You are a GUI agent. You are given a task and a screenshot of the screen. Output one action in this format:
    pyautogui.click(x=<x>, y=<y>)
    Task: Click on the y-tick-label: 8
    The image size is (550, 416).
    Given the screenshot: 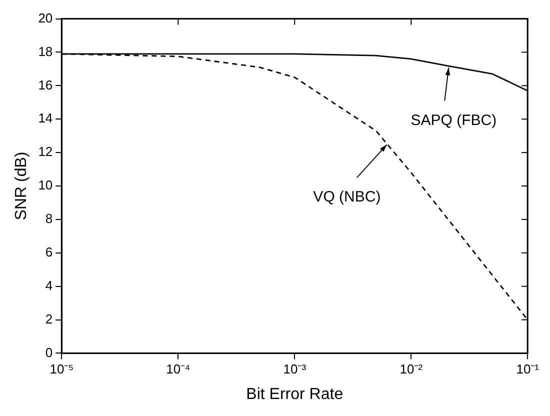 What is the action you would take?
    pyautogui.click(x=49, y=218)
    